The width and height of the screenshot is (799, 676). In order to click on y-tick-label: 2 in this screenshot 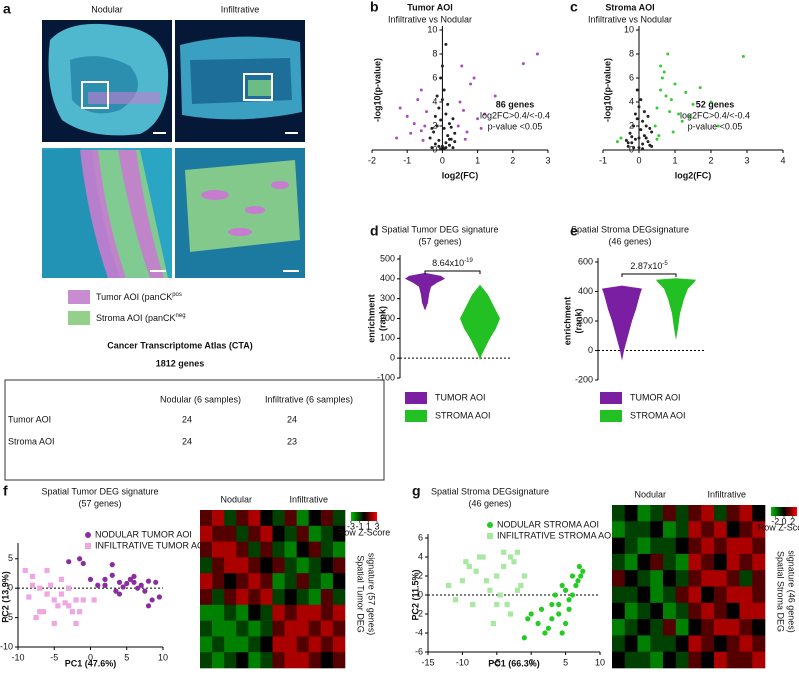, I will do `click(434, 125)`.